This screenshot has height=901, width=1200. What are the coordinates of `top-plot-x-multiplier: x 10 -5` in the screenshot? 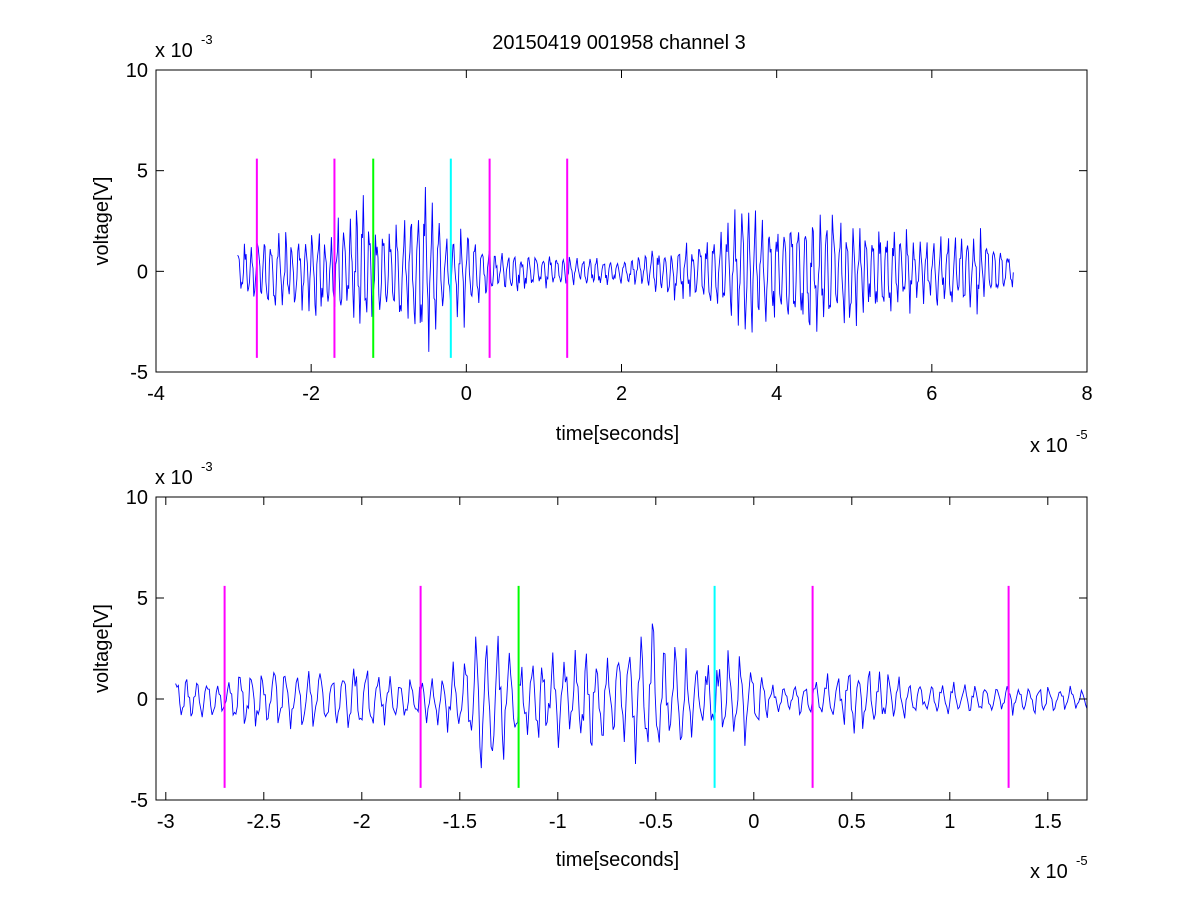 It's located at (1059, 442).